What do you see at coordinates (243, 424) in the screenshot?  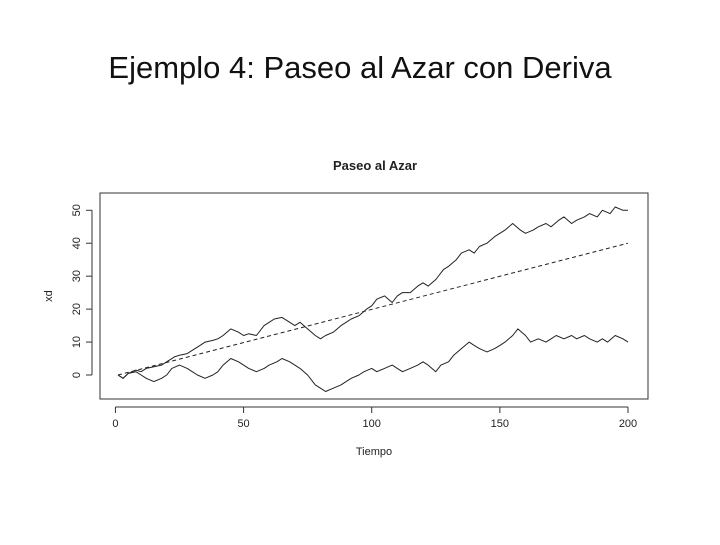 I see `x-tick-label: 50` at bounding box center [243, 424].